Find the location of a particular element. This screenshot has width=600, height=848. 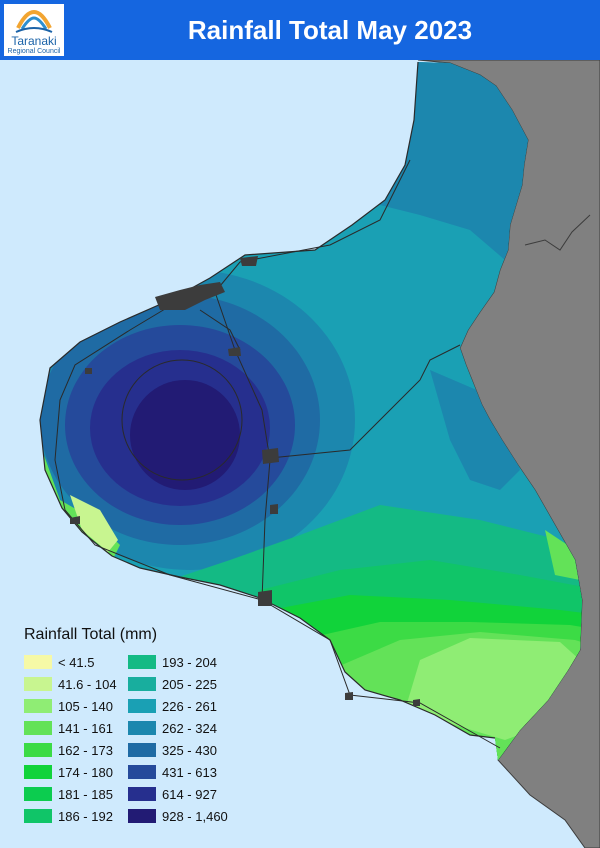

town-waitara is located at coordinates (249, 261).